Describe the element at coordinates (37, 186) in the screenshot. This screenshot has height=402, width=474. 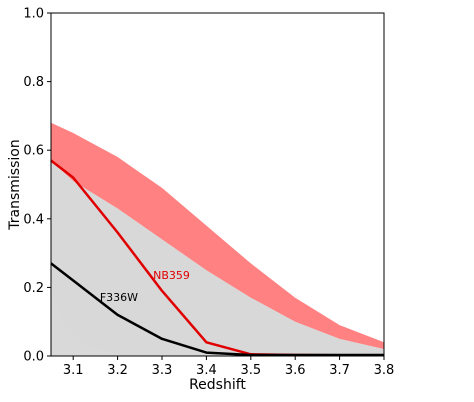
I see `y-axis-ticks: 0.0 0.2 0.4 0.6 0.8 1.0` at that location.